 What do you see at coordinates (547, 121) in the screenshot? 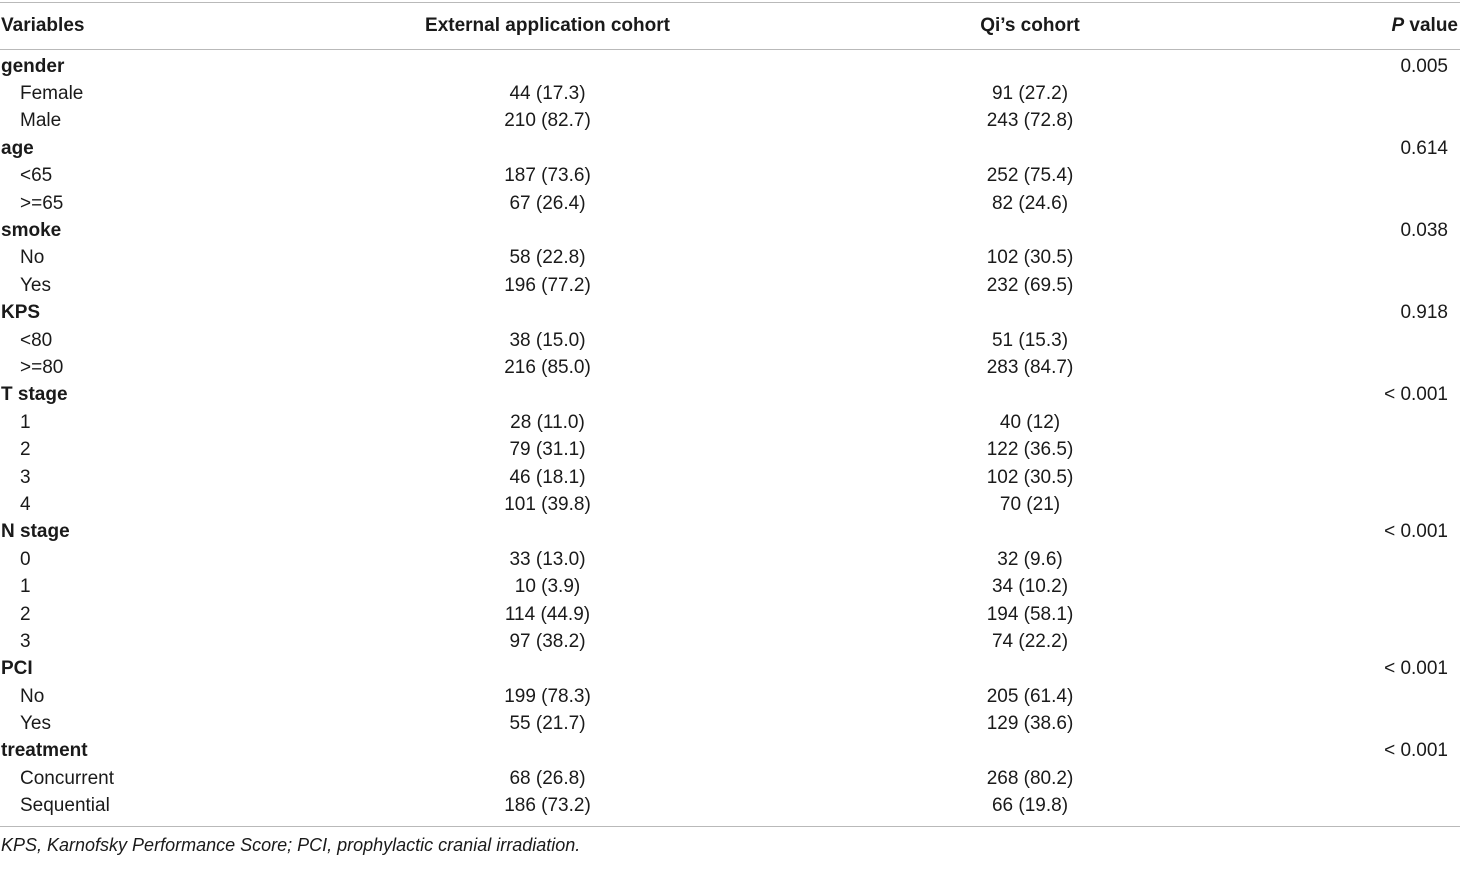
I see `external-cohort-value: 210 (82.7)` at bounding box center [547, 121].